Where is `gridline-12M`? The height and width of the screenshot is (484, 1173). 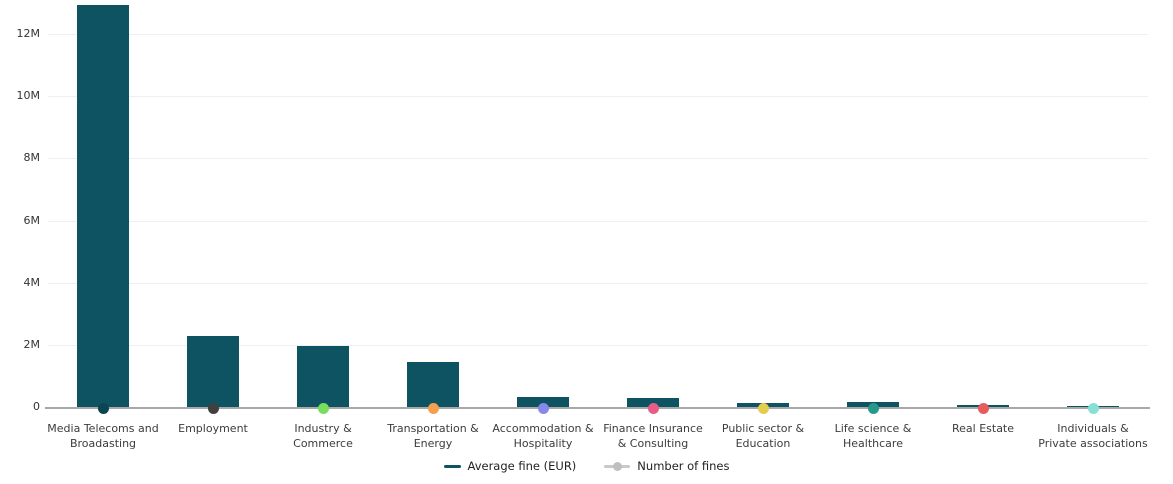 gridline-12M is located at coordinates (598, 34).